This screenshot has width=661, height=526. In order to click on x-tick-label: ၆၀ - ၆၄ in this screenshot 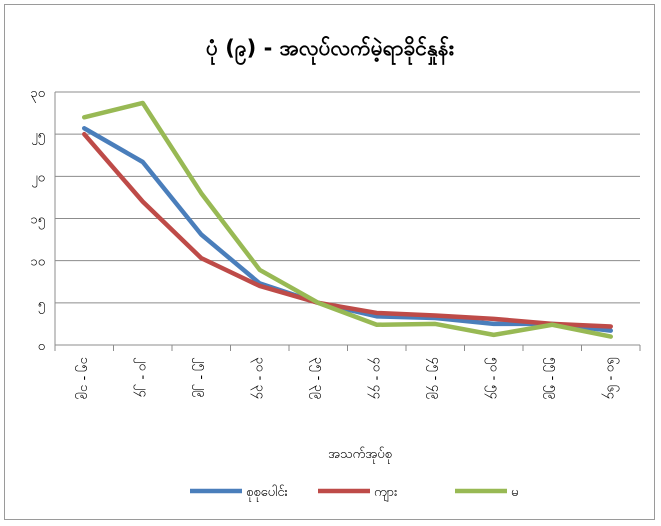, I will do `click(610, 378)`.